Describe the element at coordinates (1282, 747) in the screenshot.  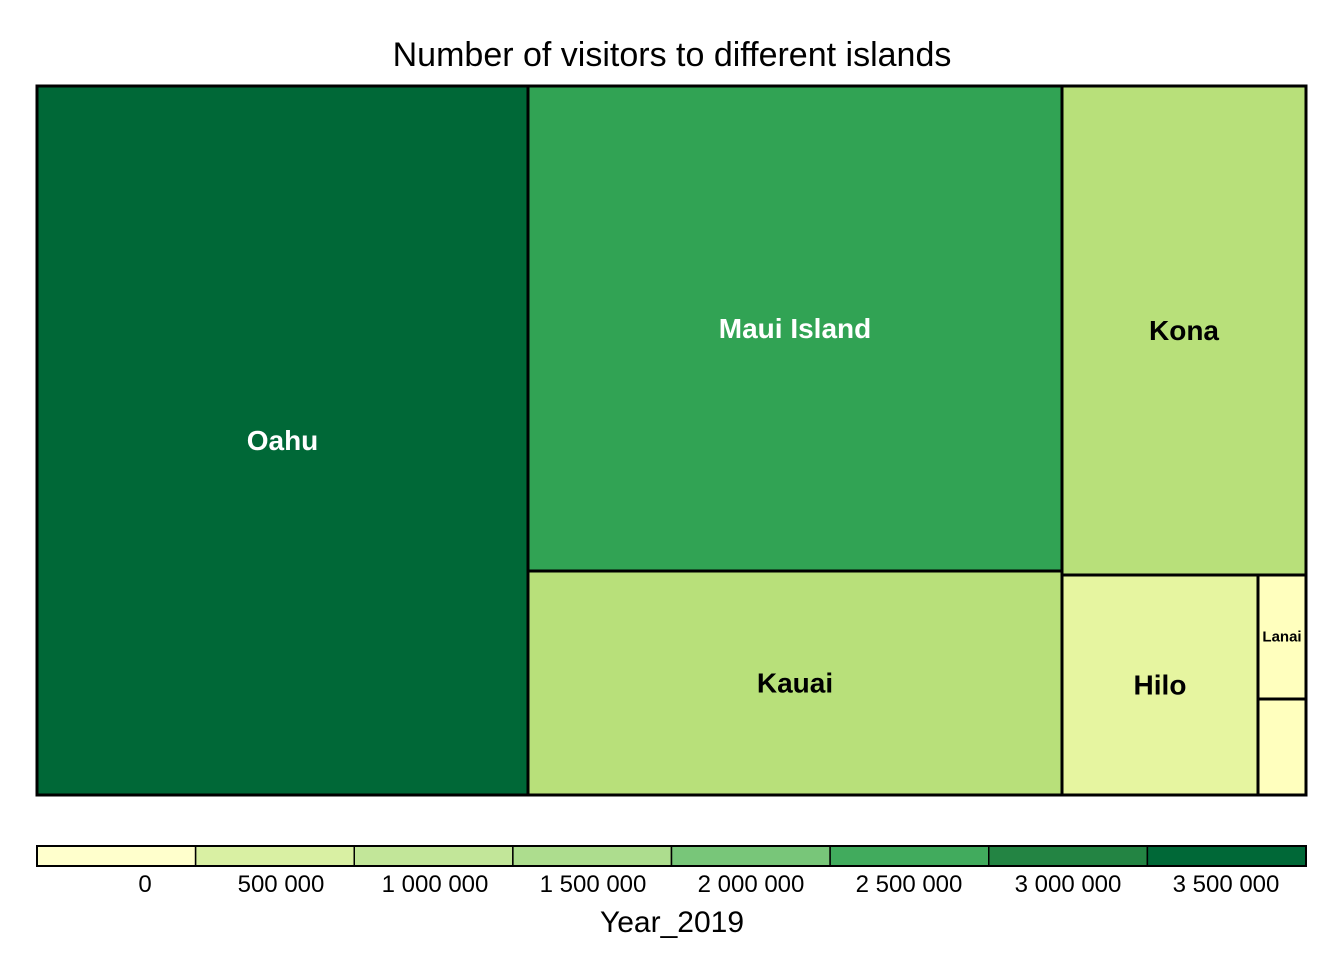
I see `treemap-cell-unlabeled` at that location.